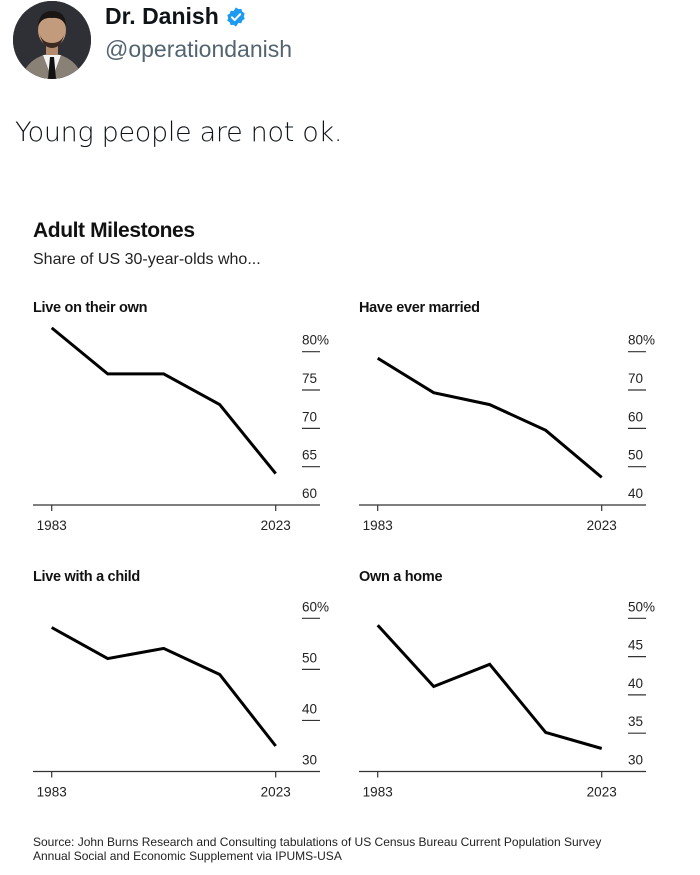 This screenshot has height=875, width=700. What do you see at coordinates (309, 455) in the screenshot?
I see `y-tick-label: 65` at bounding box center [309, 455].